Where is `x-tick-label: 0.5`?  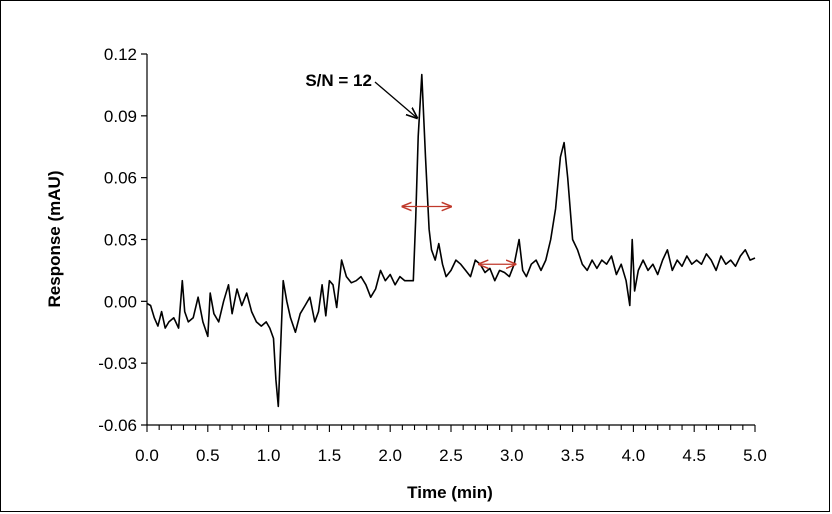 x-tick-label: 0.5 is located at coordinates (208, 455).